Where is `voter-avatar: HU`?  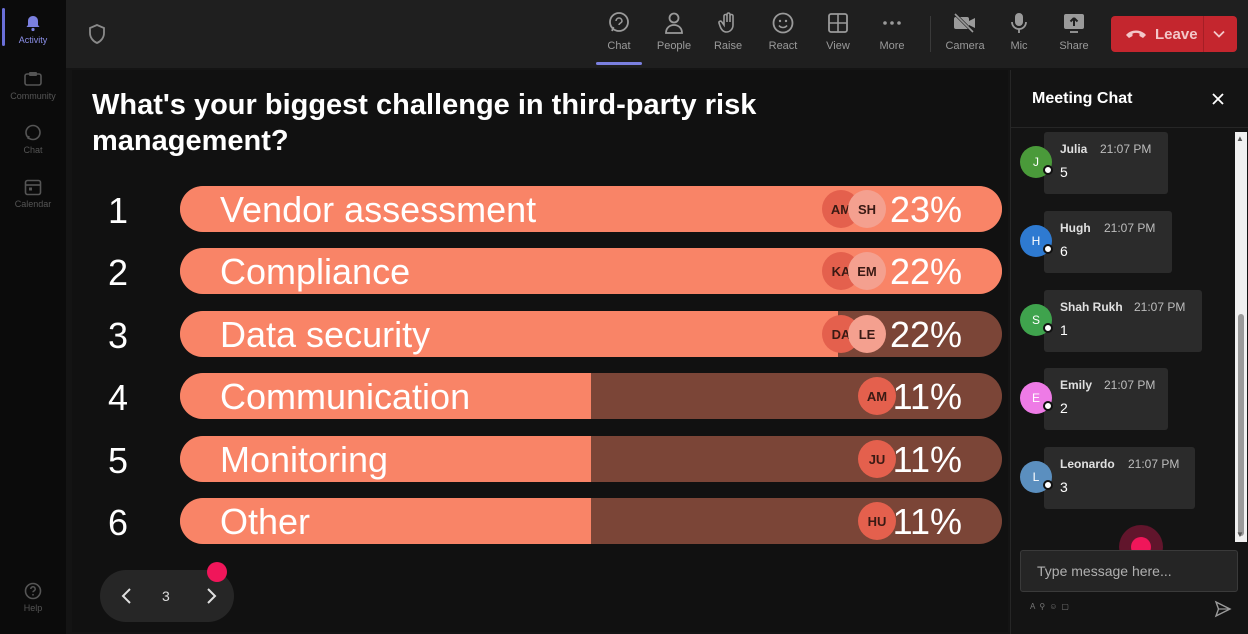 voter-avatar: HU is located at coordinates (877, 521).